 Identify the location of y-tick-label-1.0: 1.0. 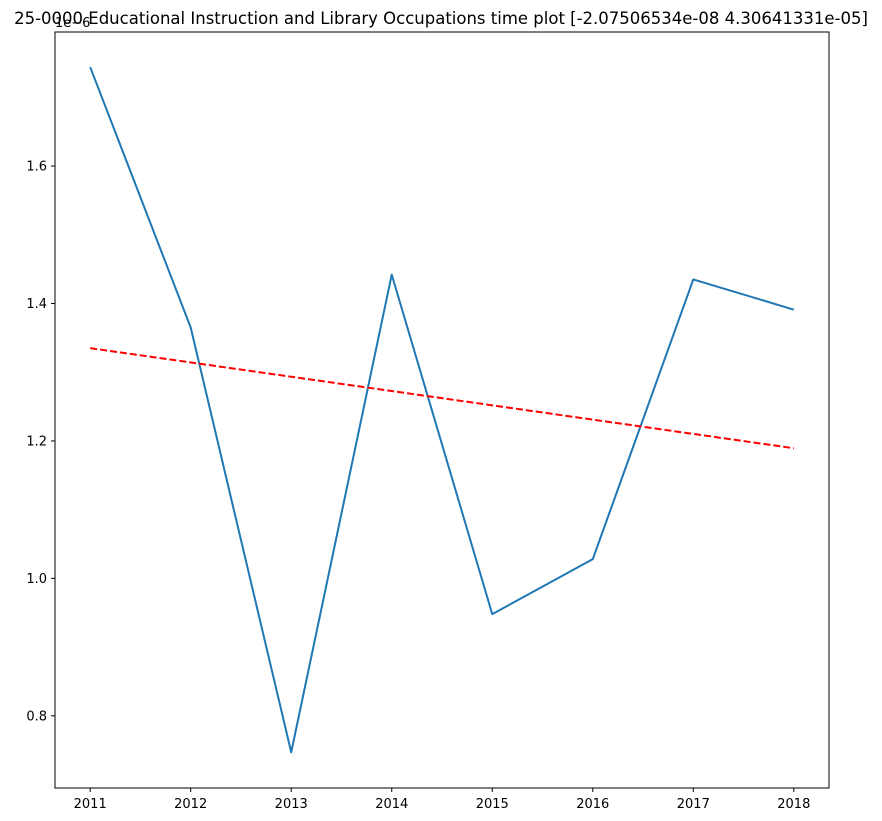
(36, 579).